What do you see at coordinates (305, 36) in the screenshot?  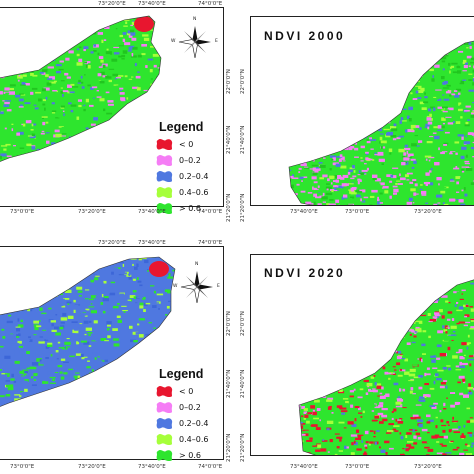 I see `panel-title: NDVI 2000` at bounding box center [305, 36].